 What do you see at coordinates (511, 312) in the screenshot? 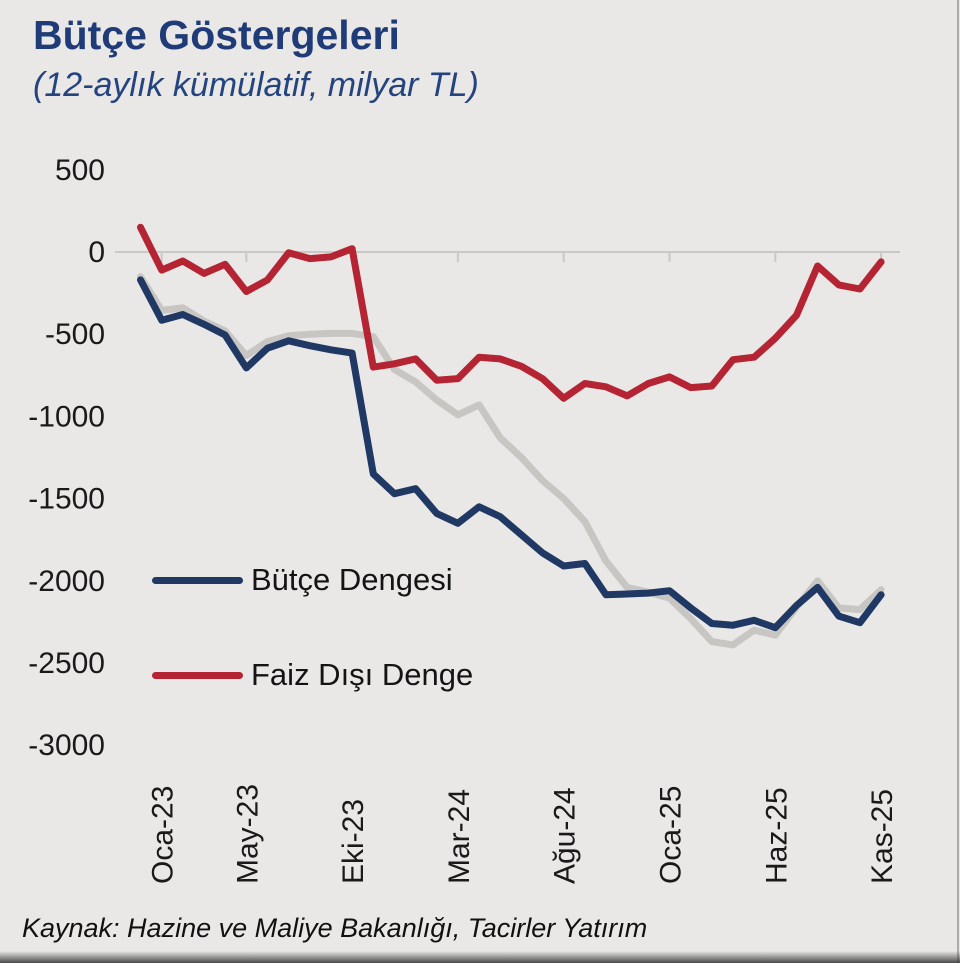
I see `series-line-faiz-dışı-denge` at bounding box center [511, 312].